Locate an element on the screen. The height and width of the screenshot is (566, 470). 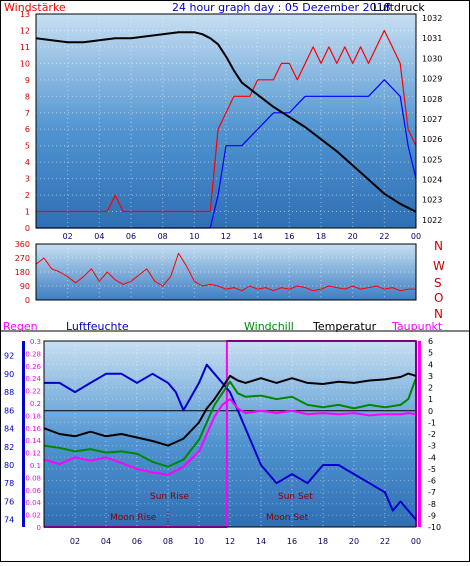
x-tick-label: 10 is located at coordinates (194, 236).